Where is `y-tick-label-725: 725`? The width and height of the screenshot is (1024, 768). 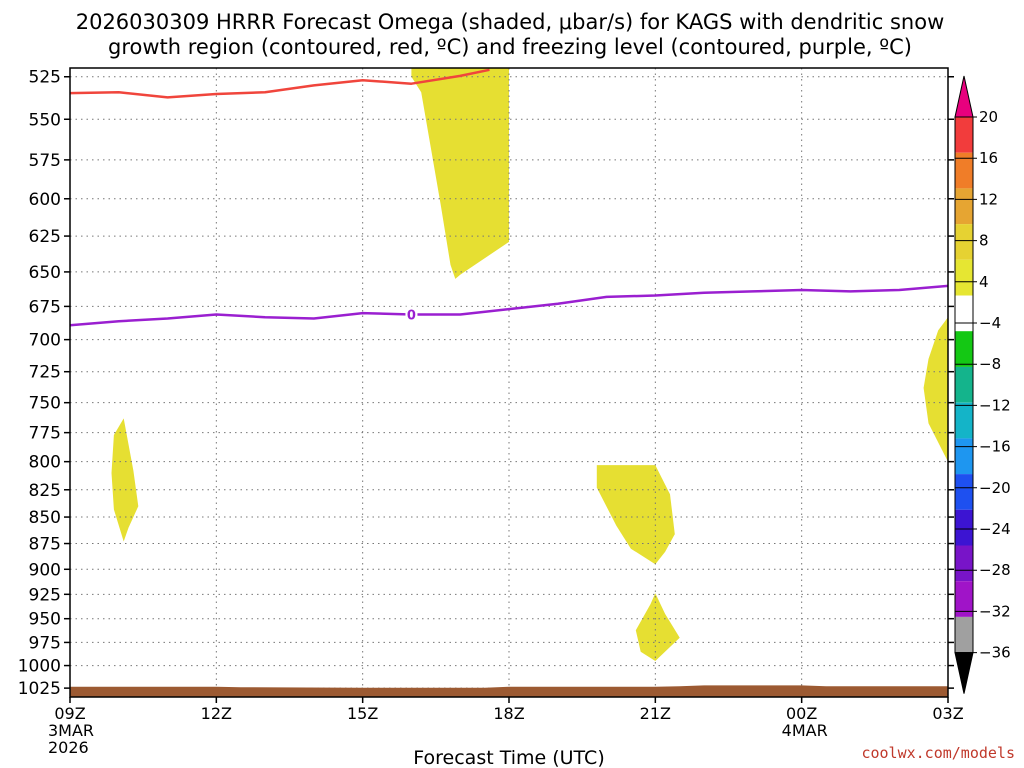
y-tick-label-725: 725 is located at coordinates (45, 373).